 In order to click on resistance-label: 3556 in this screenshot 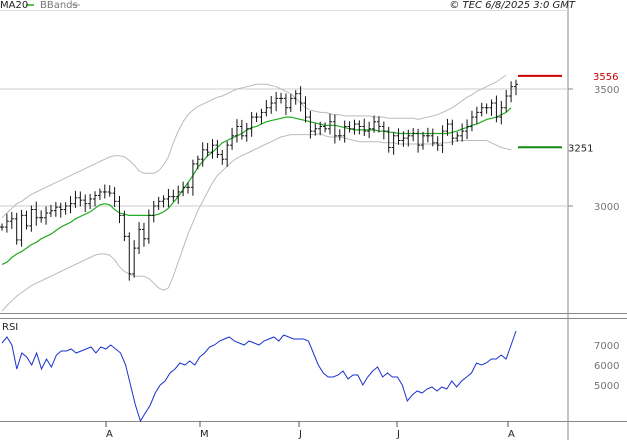, I will do `click(605, 77)`.